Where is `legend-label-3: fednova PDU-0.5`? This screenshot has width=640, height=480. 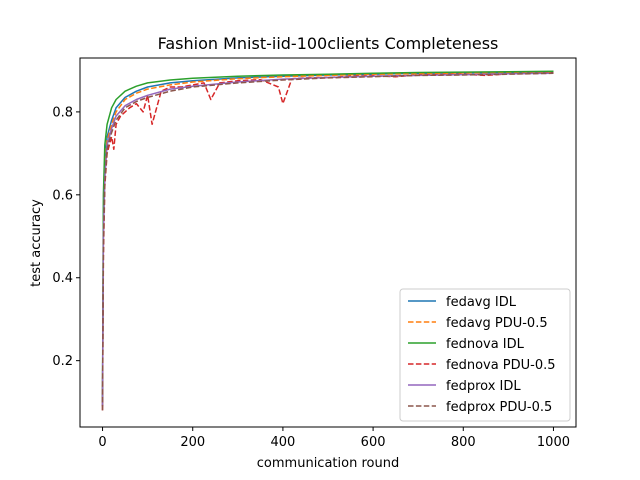
legend-label-3: fednova PDU-0.5 is located at coordinates (501, 365).